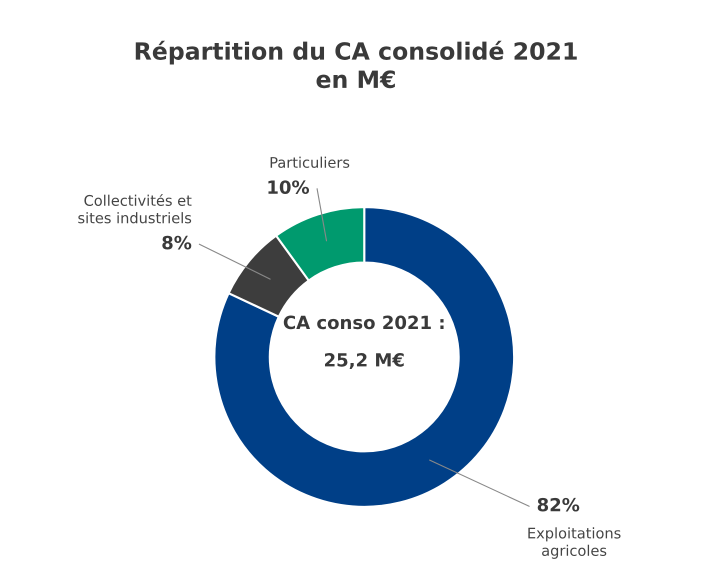 The width and height of the screenshot is (712, 582). What do you see at coordinates (289, 187) in the screenshot?
I see `data-label: 10%` at bounding box center [289, 187].